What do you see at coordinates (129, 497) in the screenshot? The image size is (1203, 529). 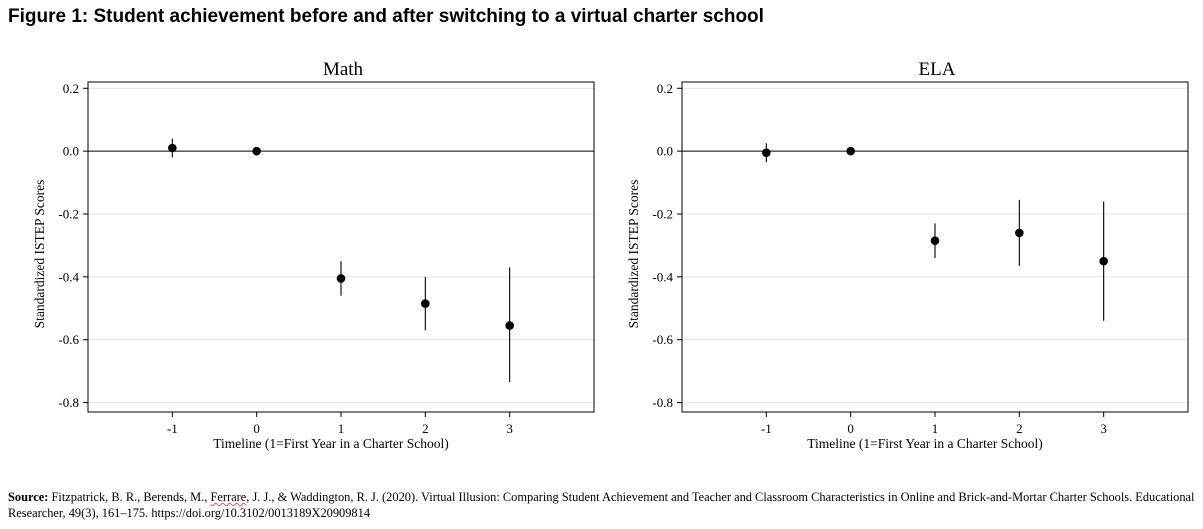 I see `source-text-1: Fitzpatrick, B. R., Berends, M.,` at bounding box center [129, 497].